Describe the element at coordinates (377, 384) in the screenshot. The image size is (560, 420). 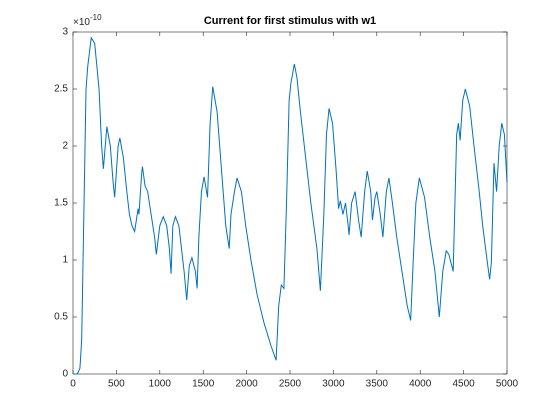
I see `x-tick-label: 3500` at that location.